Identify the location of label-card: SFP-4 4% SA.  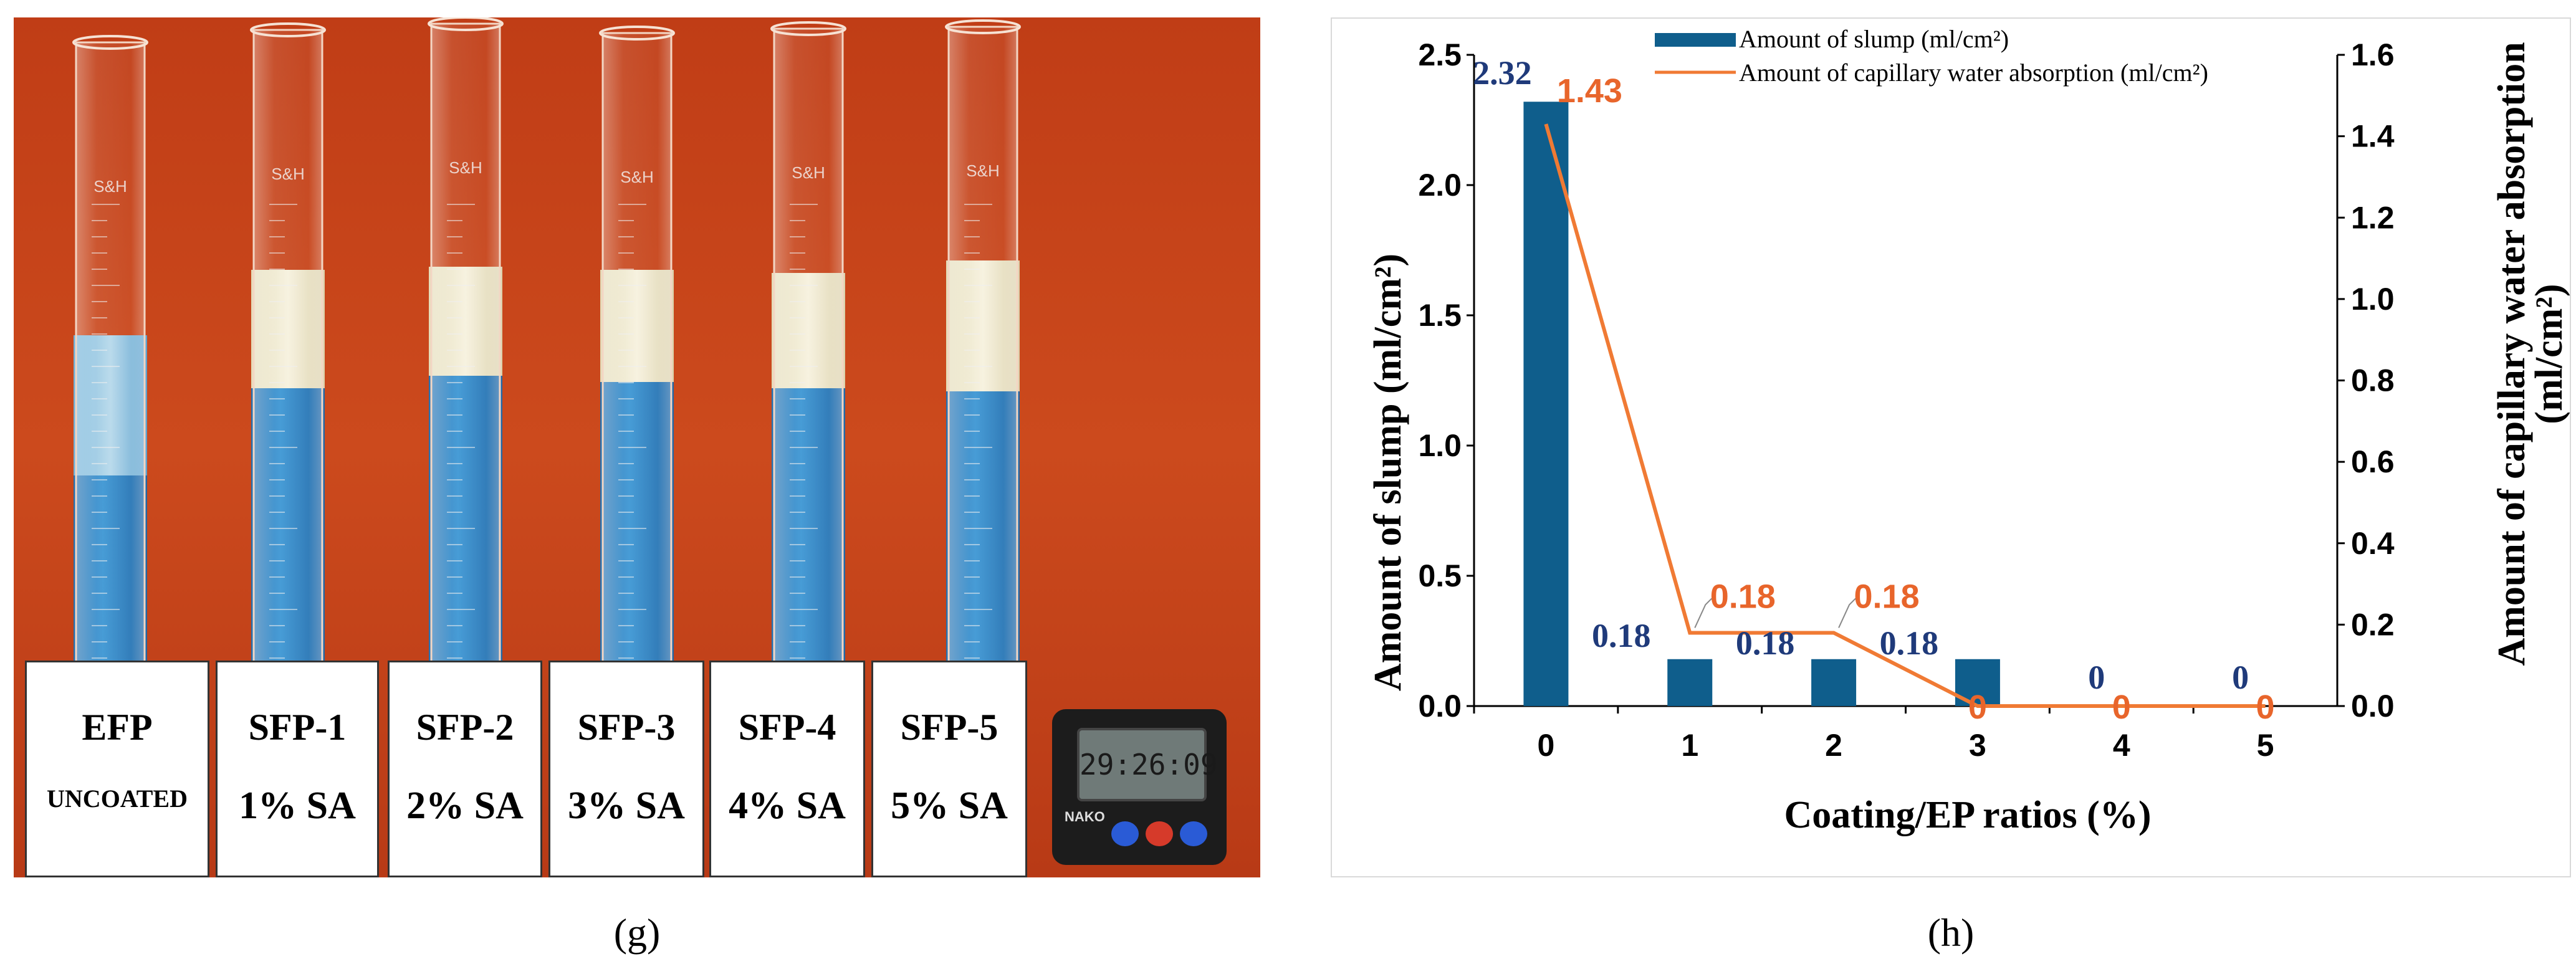
(787, 769).